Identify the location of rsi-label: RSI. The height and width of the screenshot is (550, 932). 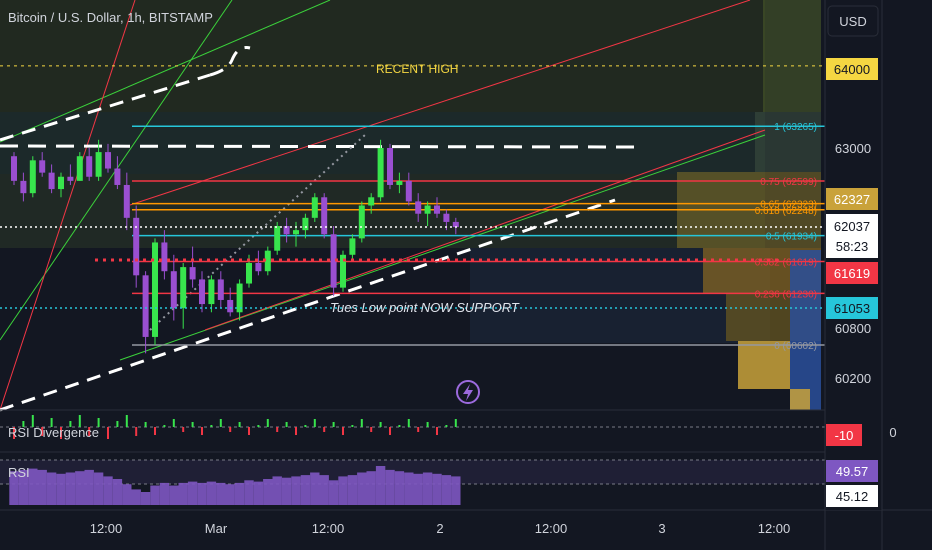
(19, 472).